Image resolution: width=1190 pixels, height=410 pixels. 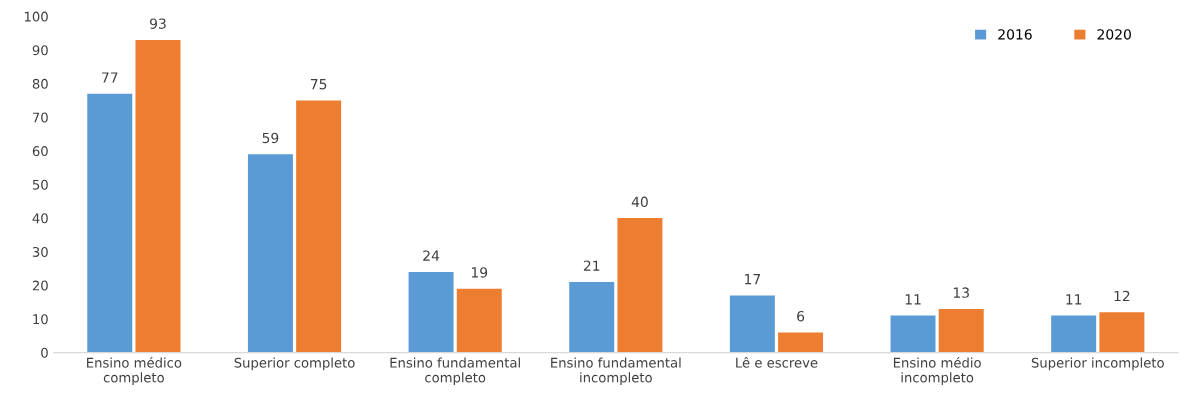 What do you see at coordinates (616, 371) in the screenshot?
I see `x-tick-label: Ensino fundamental incompleto` at bounding box center [616, 371].